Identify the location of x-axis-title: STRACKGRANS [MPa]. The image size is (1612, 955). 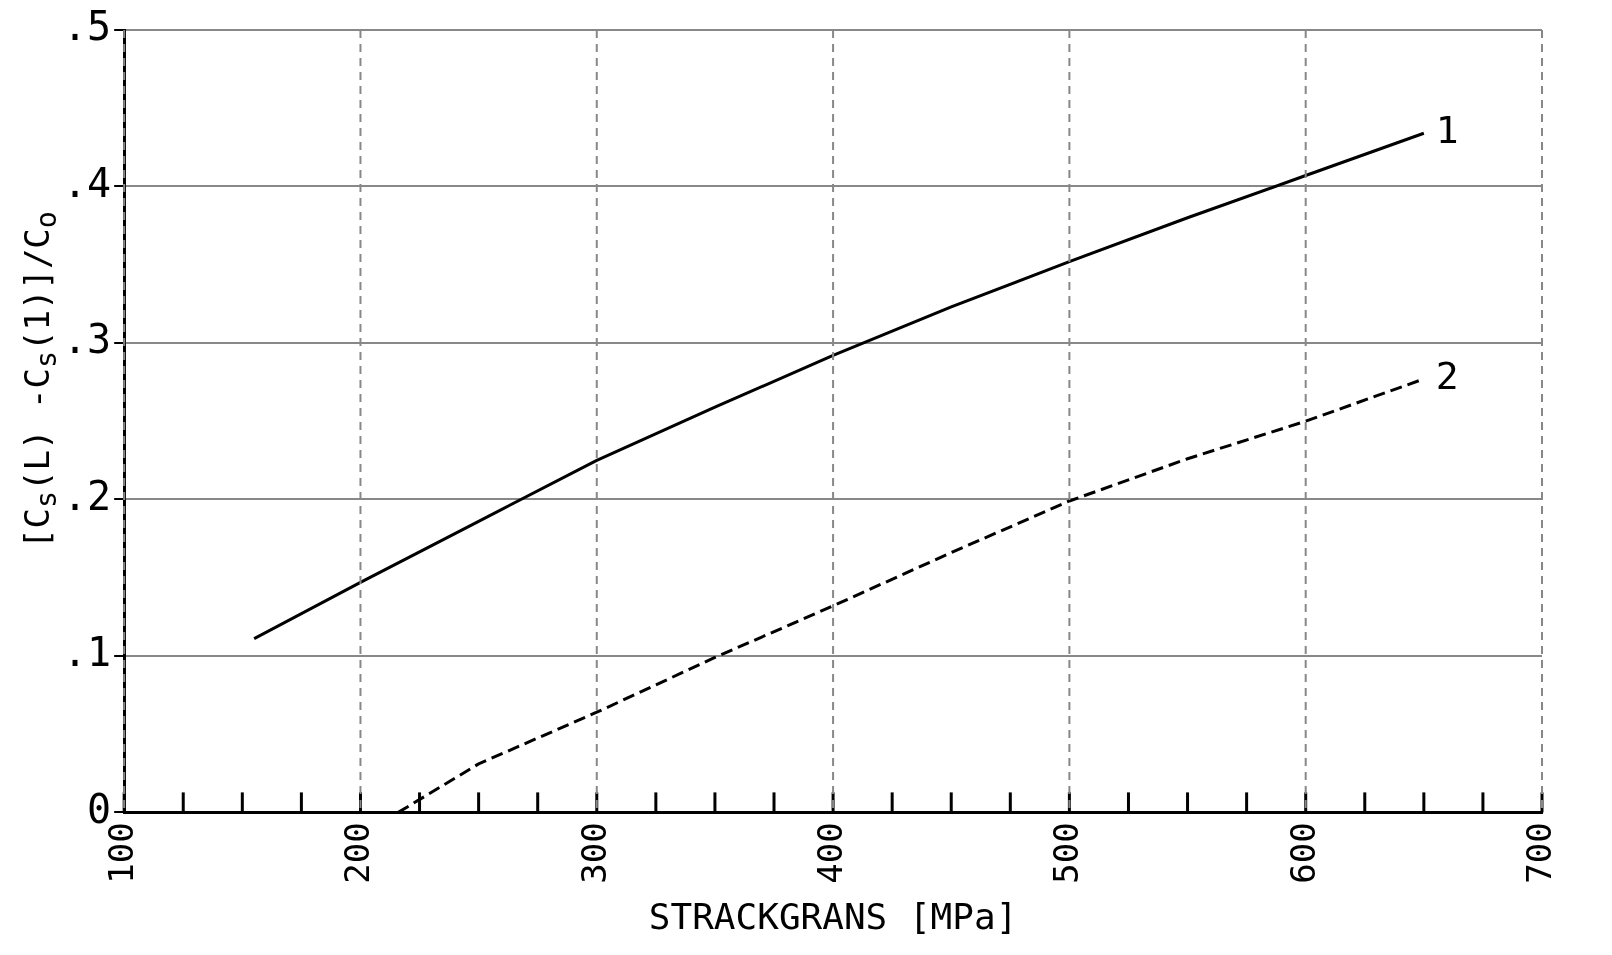
(833, 916).